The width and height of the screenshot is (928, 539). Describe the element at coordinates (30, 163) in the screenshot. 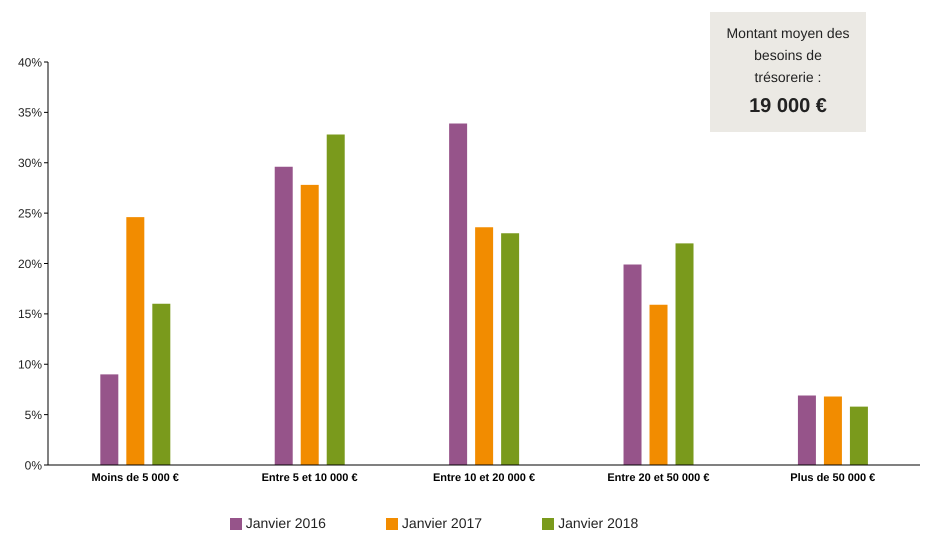

I see `y-tick-label: 30%` at that location.